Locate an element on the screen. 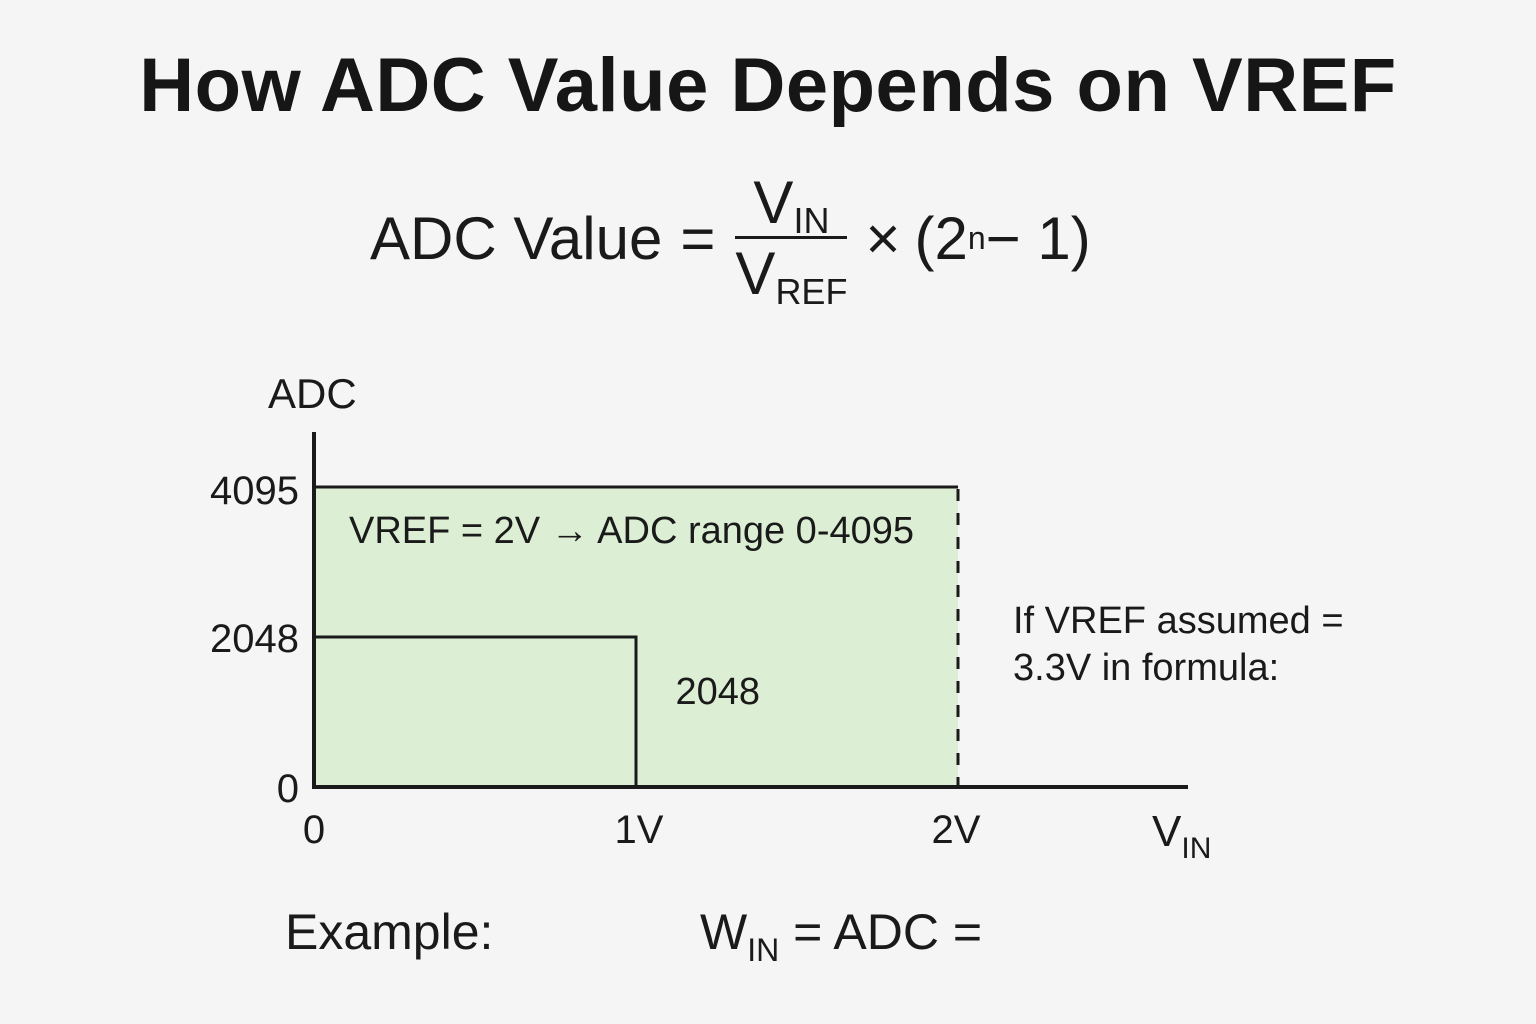 The height and width of the screenshot is (1024, 1536). page-title: How ADC Value Depends on VREF is located at coordinates (768, 85).